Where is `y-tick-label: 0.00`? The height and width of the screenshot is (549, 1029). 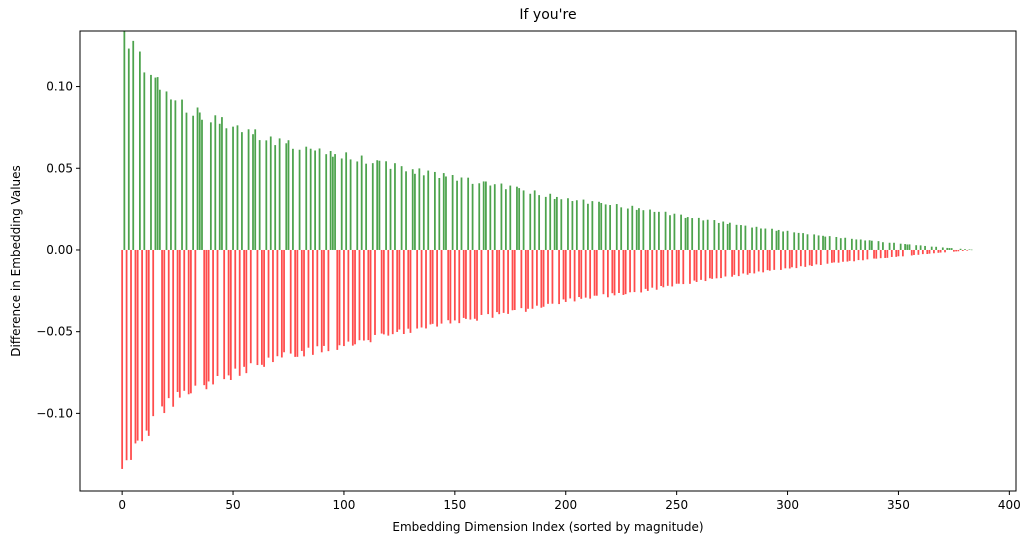 y-tick-label: 0.00 is located at coordinates (59, 250).